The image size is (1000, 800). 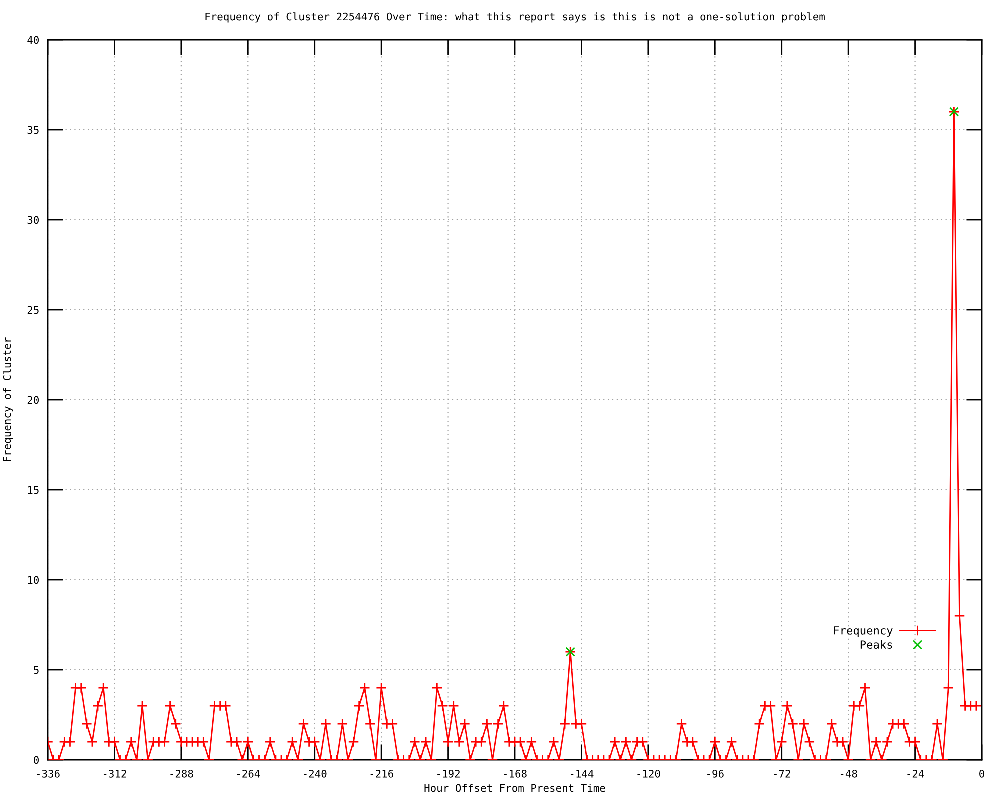 I want to click on y-tick-label: 40, so click(x=33, y=40).